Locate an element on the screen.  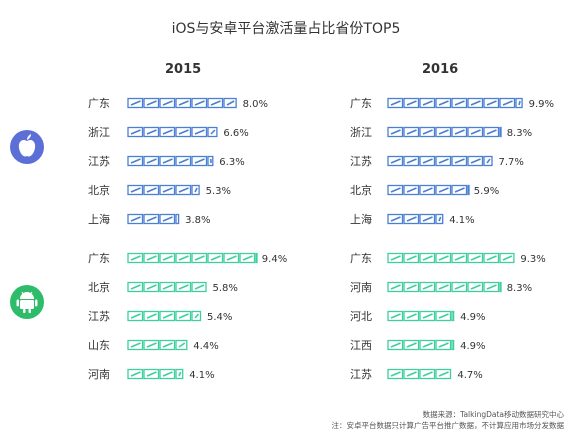
category-label: 河北 is located at coordinates (361, 316).